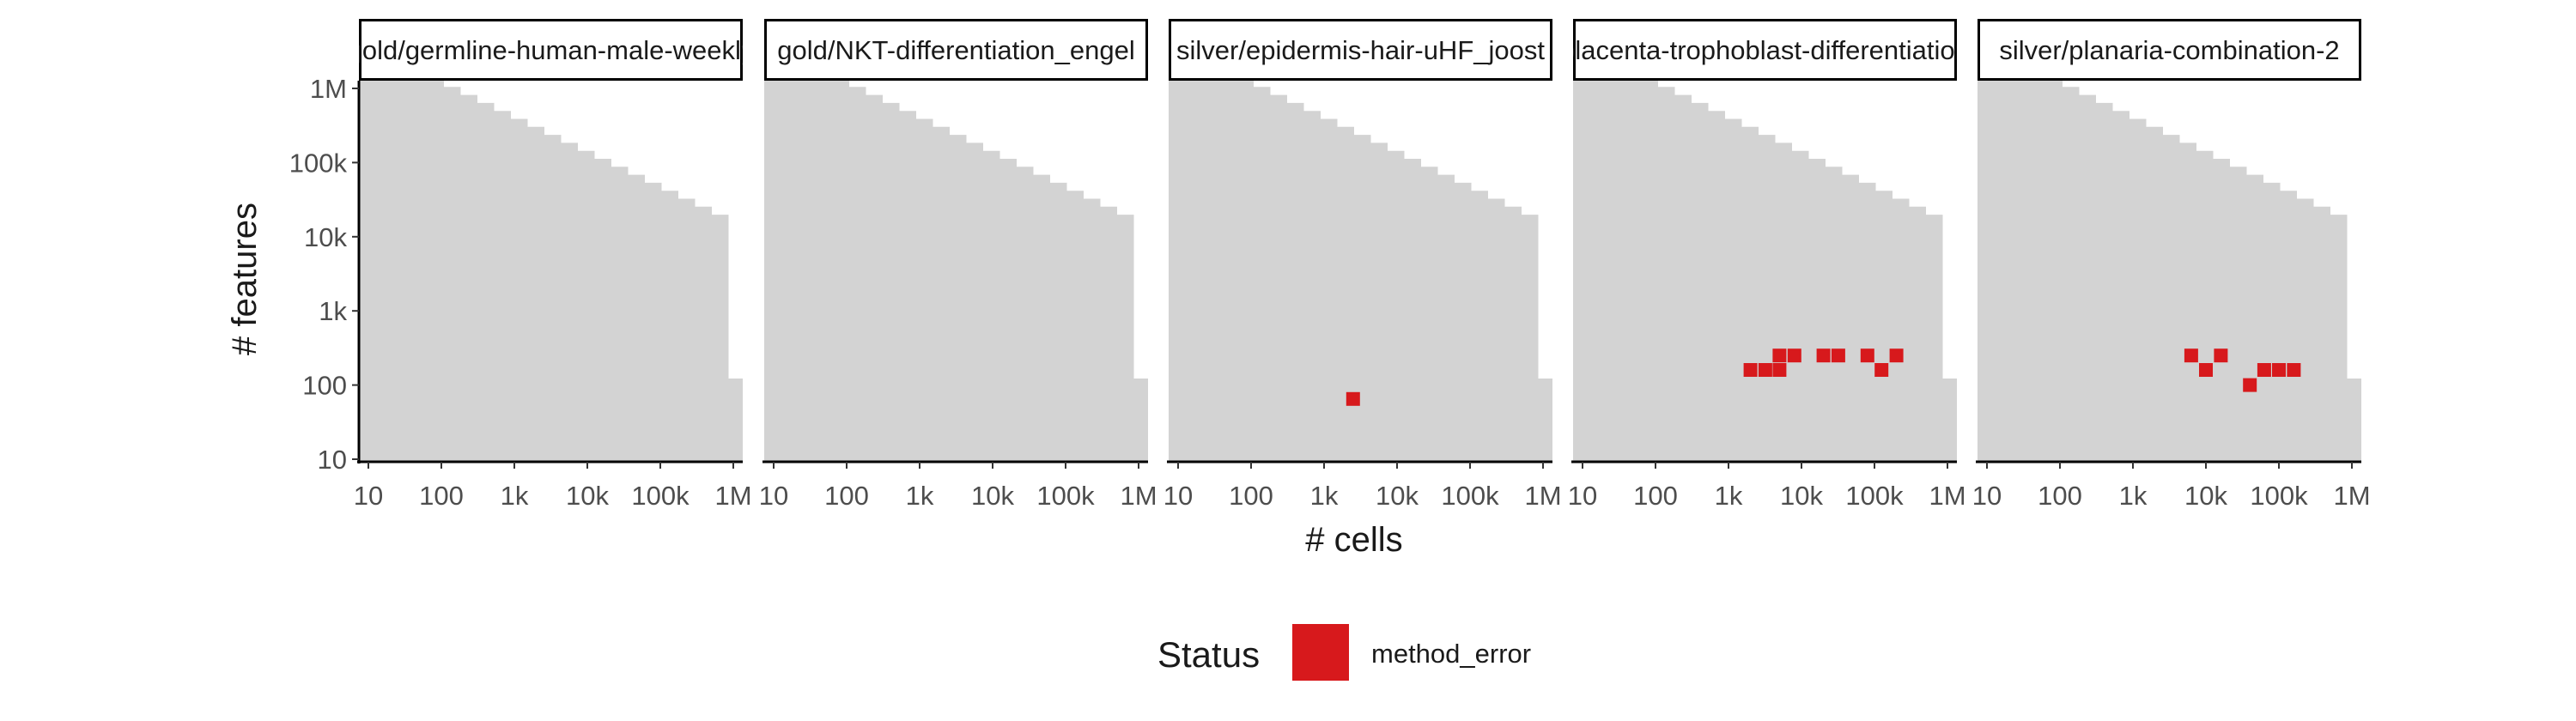 The width and height of the screenshot is (2576, 721). I want to click on strip-title: gold/NKT-differentiation_engel, so click(956, 50).